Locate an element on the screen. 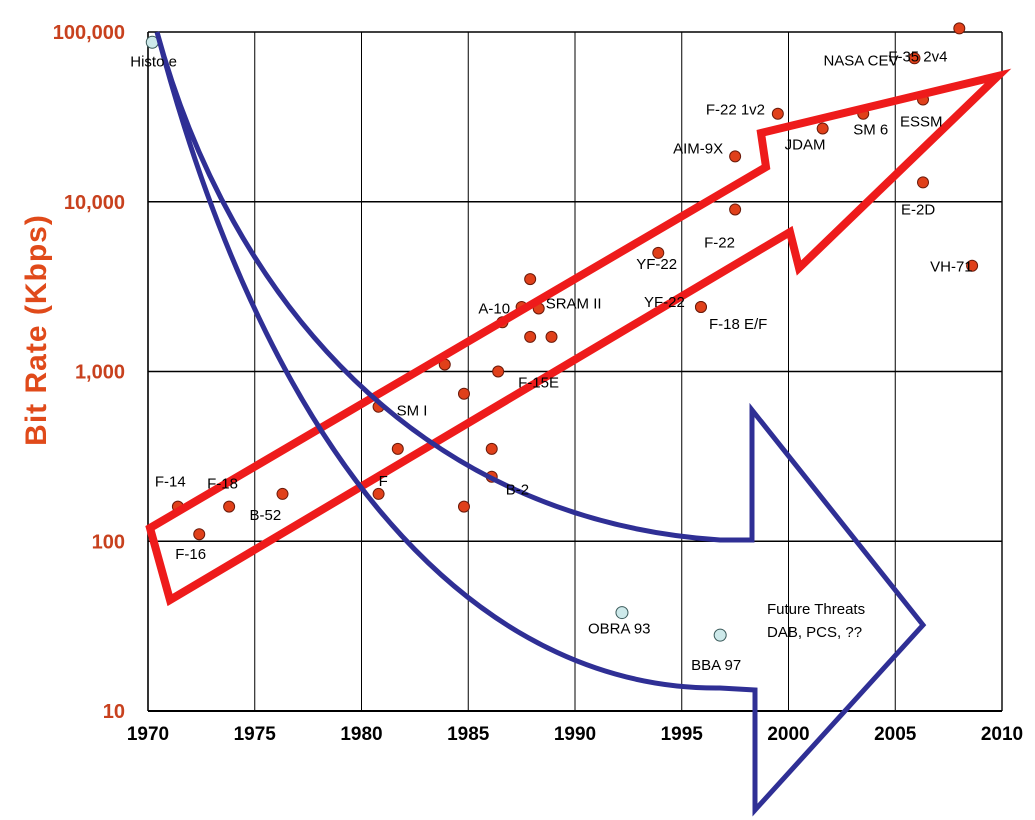 Image resolution: width=1035 pixels, height=820 pixels. point-label: OBRA 93 is located at coordinates (619, 629).